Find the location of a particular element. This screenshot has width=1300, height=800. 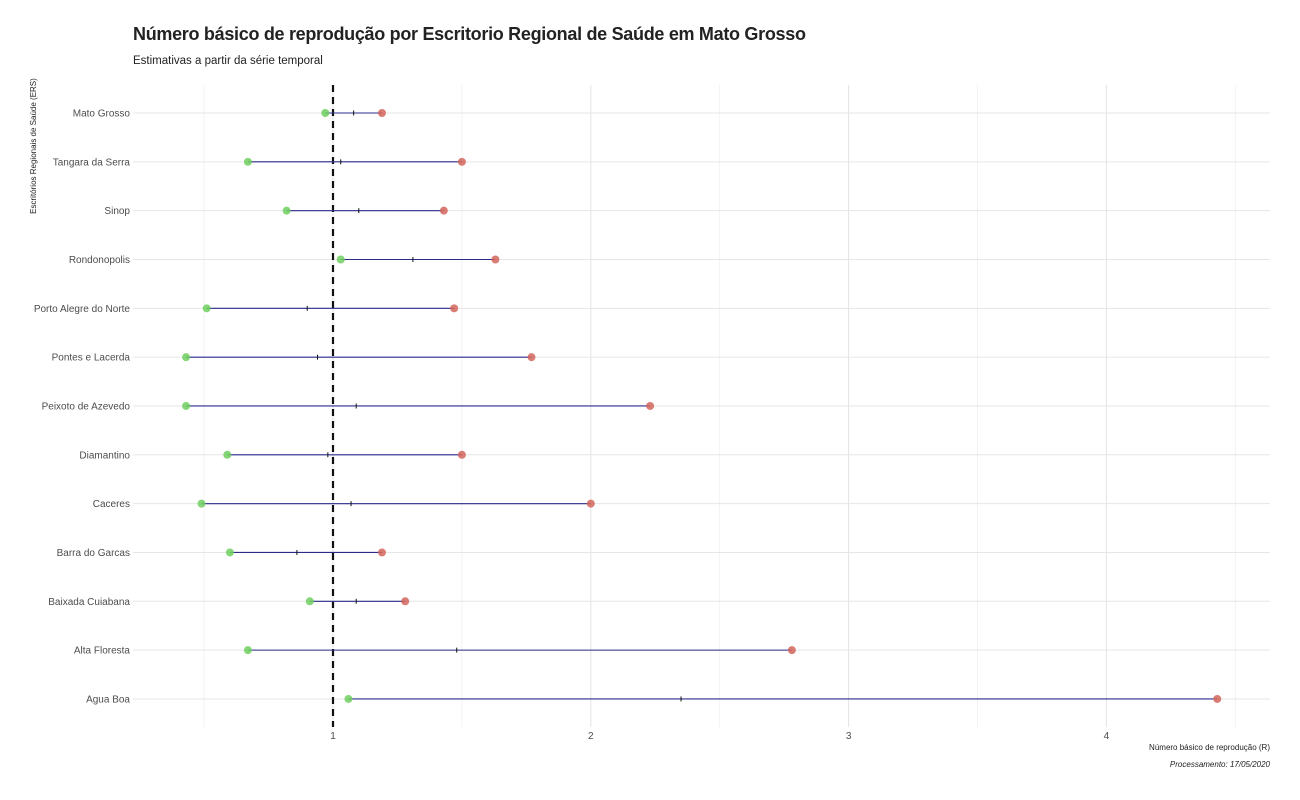

x-tick-label: 1 is located at coordinates (333, 736).